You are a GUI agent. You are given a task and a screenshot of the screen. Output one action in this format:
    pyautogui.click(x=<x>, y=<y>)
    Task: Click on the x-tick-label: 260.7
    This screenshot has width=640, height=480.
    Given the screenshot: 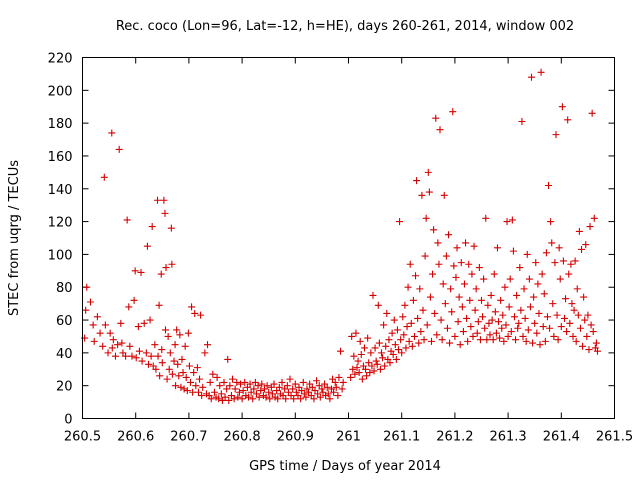 What is the action you would take?
    pyautogui.click(x=188, y=437)
    